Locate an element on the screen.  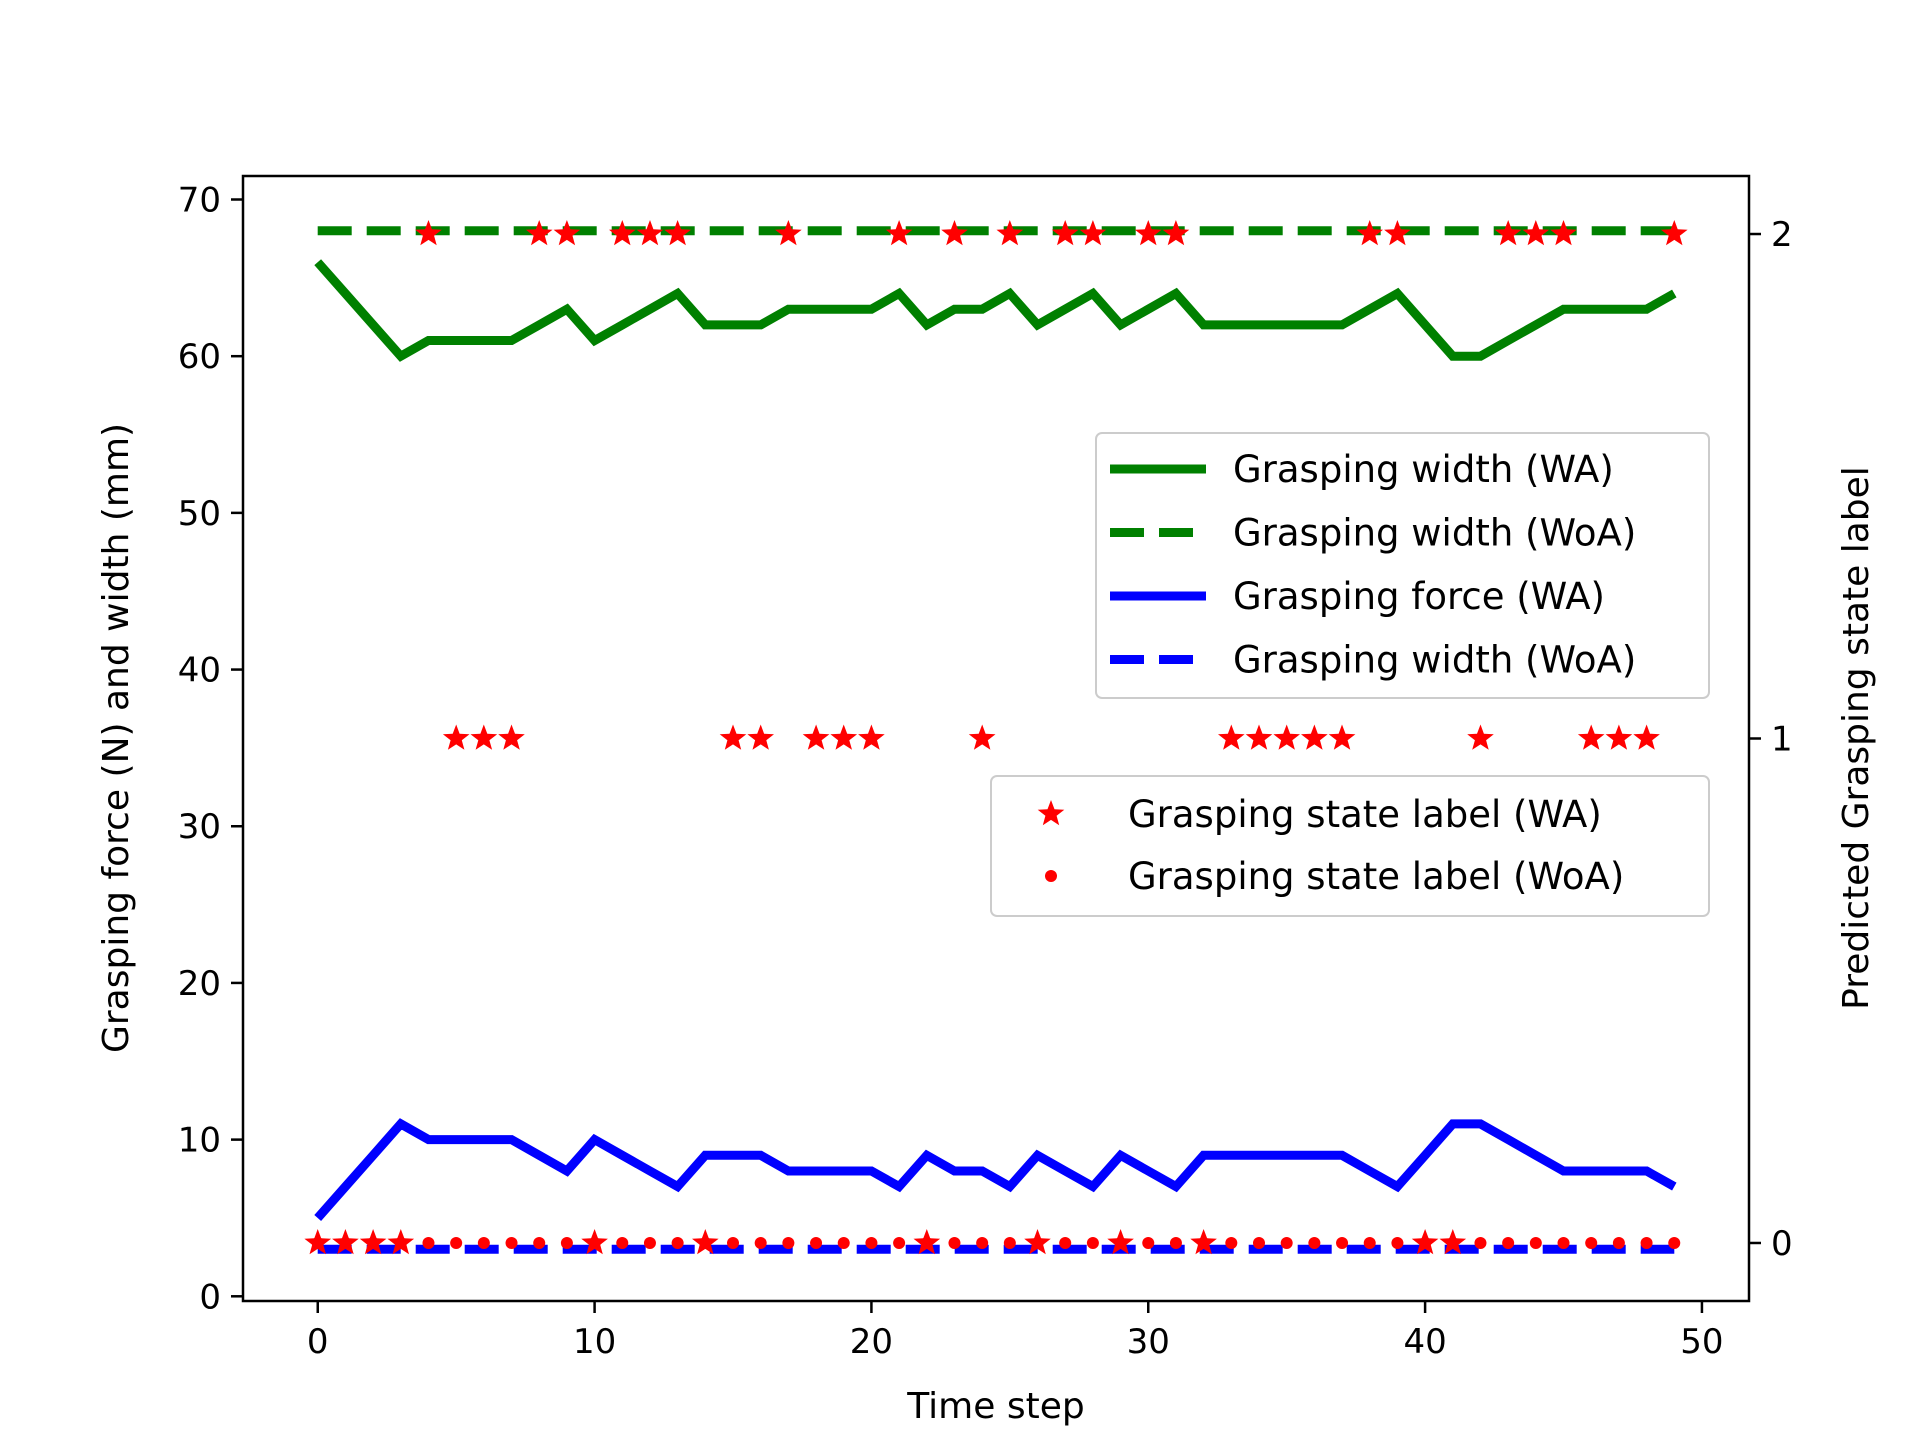
legend-0-label-1: Grasping width (WoA) is located at coordinates (1434, 533).